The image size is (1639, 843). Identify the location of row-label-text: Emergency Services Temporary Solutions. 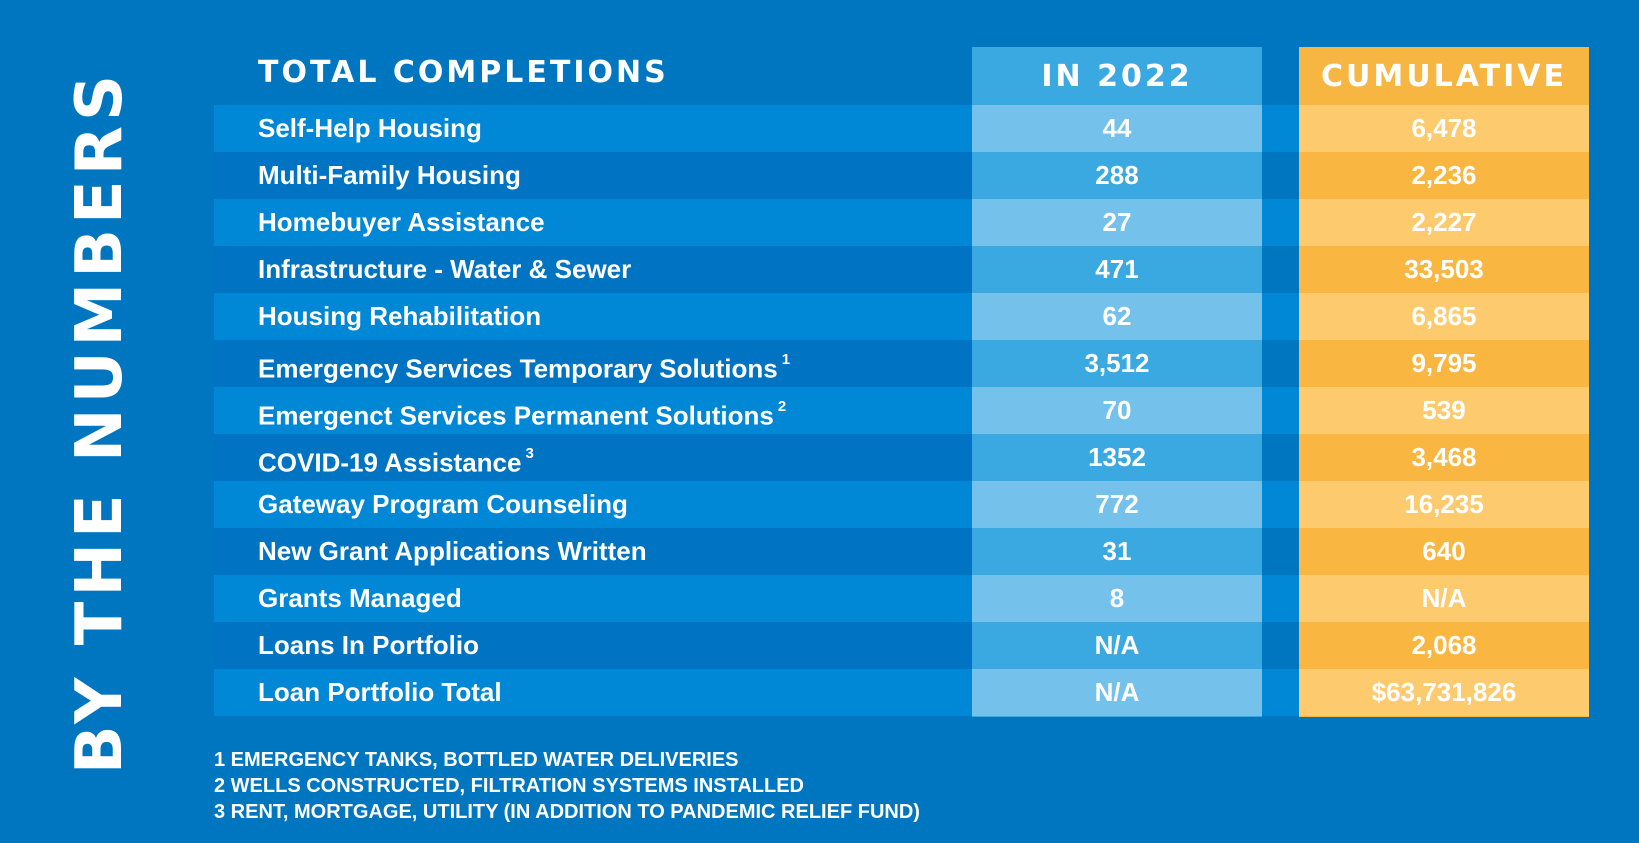
(518, 368).